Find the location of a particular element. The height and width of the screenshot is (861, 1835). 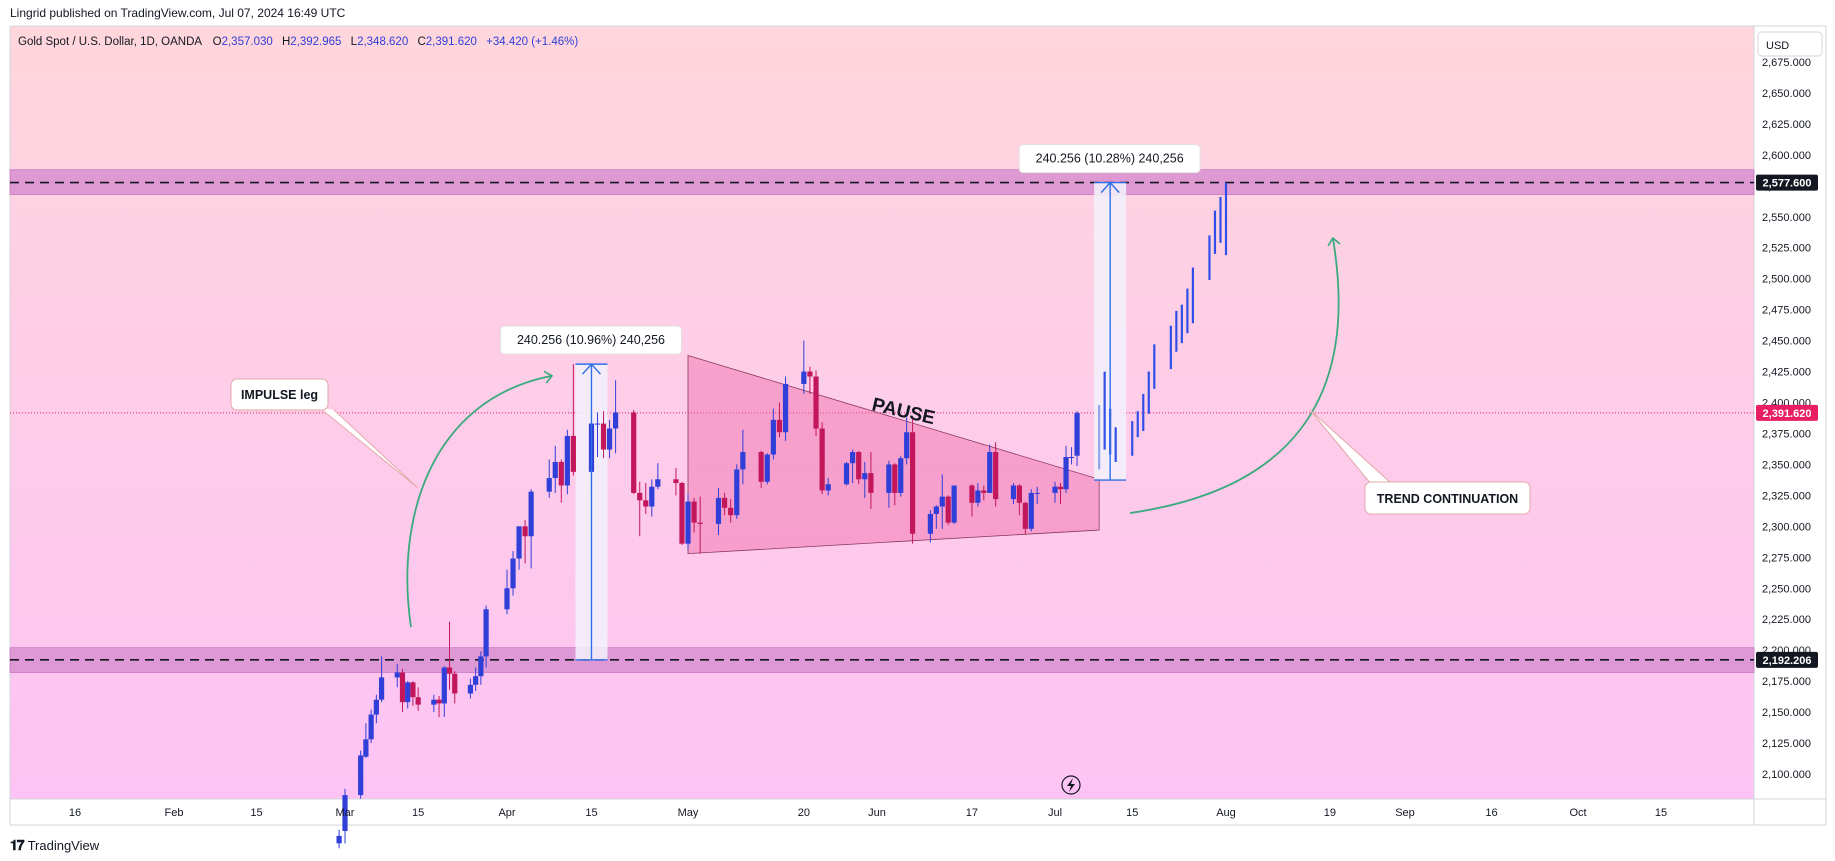

continuation-callout-box is located at coordinates (1447, 498).